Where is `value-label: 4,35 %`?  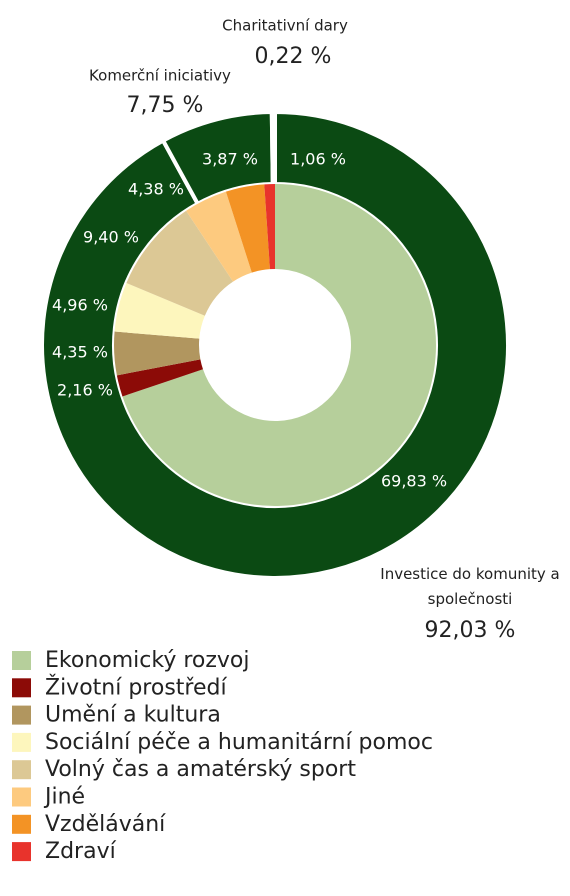
value-label: 4,35 % is located at coordinates (80, 352).